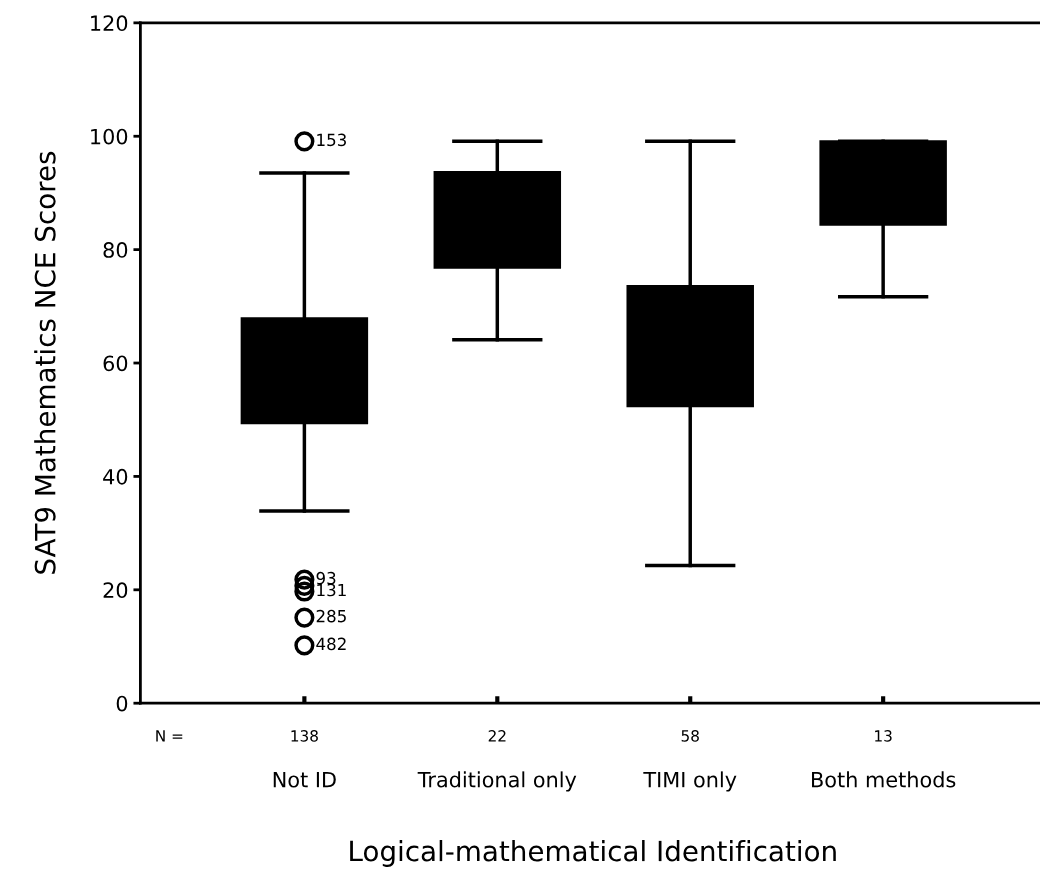  I want to click on annotation: 93, so click(326, 578).